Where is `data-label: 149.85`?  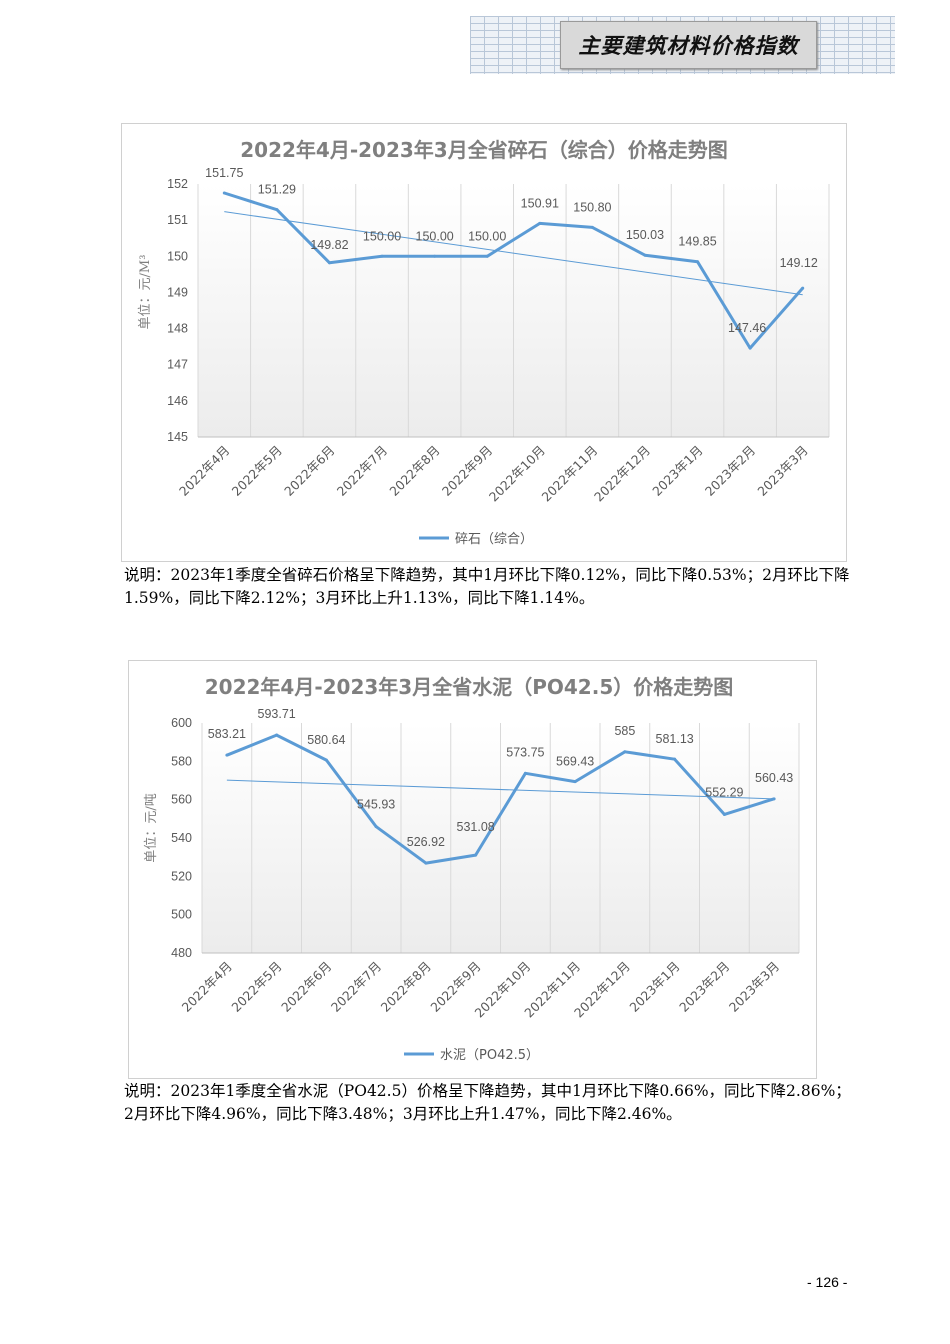
data-label: 149.85 is located at coordinates (697, 242).